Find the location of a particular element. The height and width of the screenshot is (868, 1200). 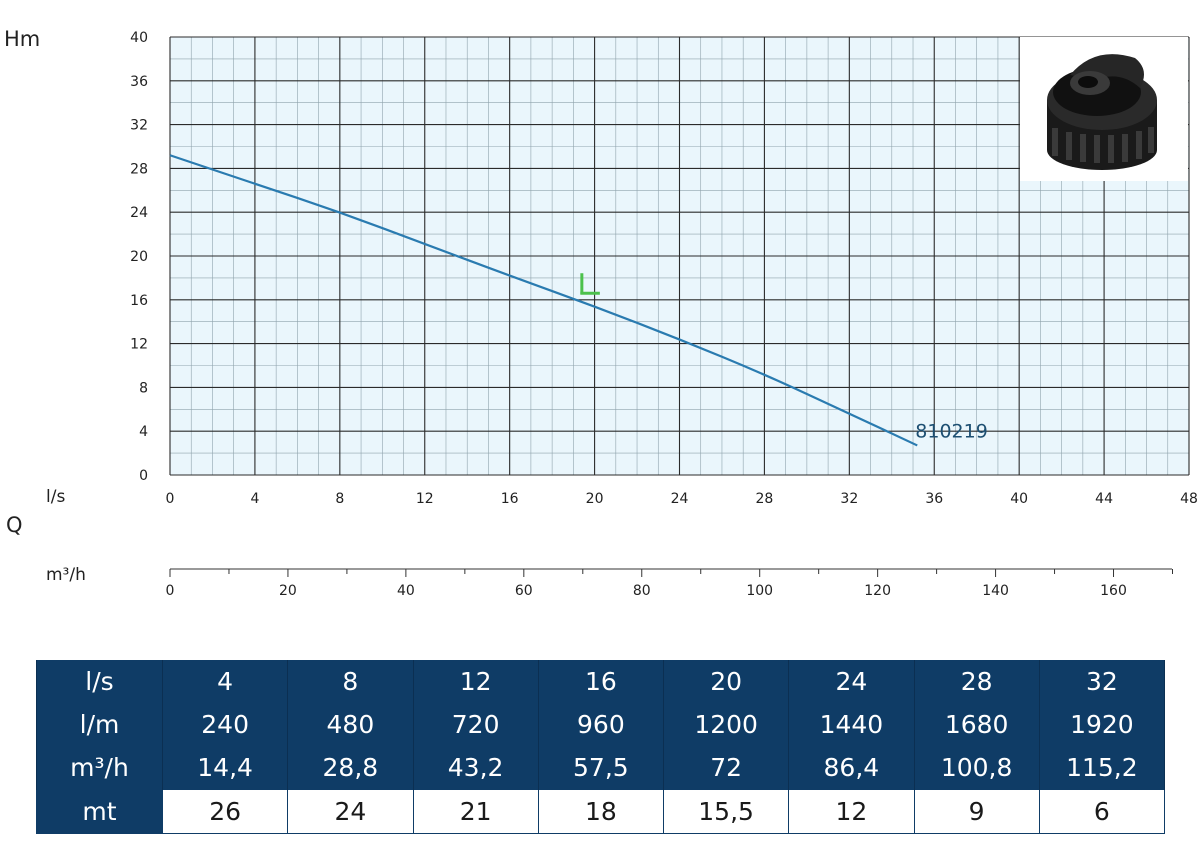

secondary-tick-label: 120 is located at coordinates (877, 591).